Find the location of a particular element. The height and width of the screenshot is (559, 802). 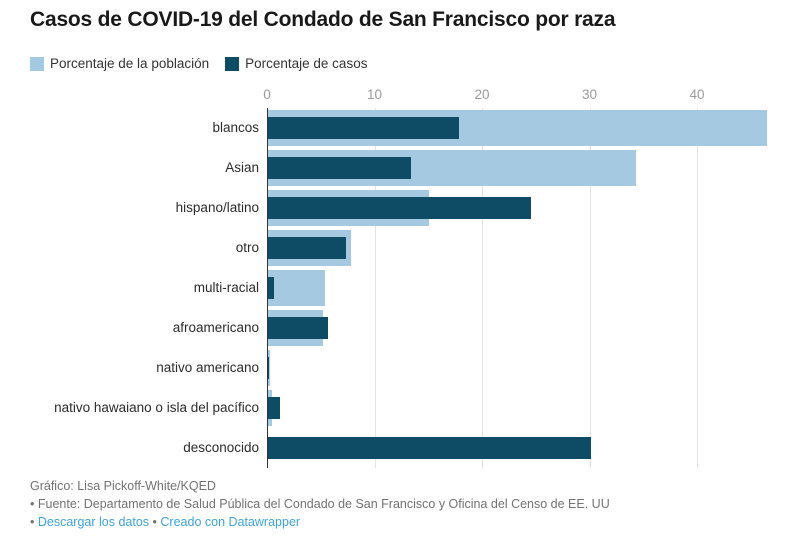

category-label: Asian is located at coordinates (242, 167).